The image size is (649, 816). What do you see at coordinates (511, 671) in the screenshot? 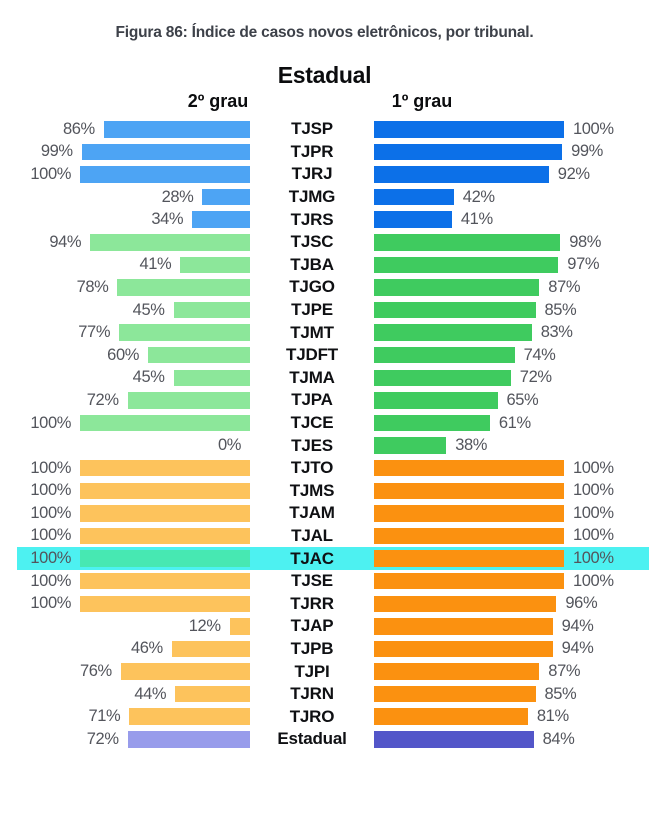
I see `right-bar-zone: 87%` at bounding box center [511, 671].